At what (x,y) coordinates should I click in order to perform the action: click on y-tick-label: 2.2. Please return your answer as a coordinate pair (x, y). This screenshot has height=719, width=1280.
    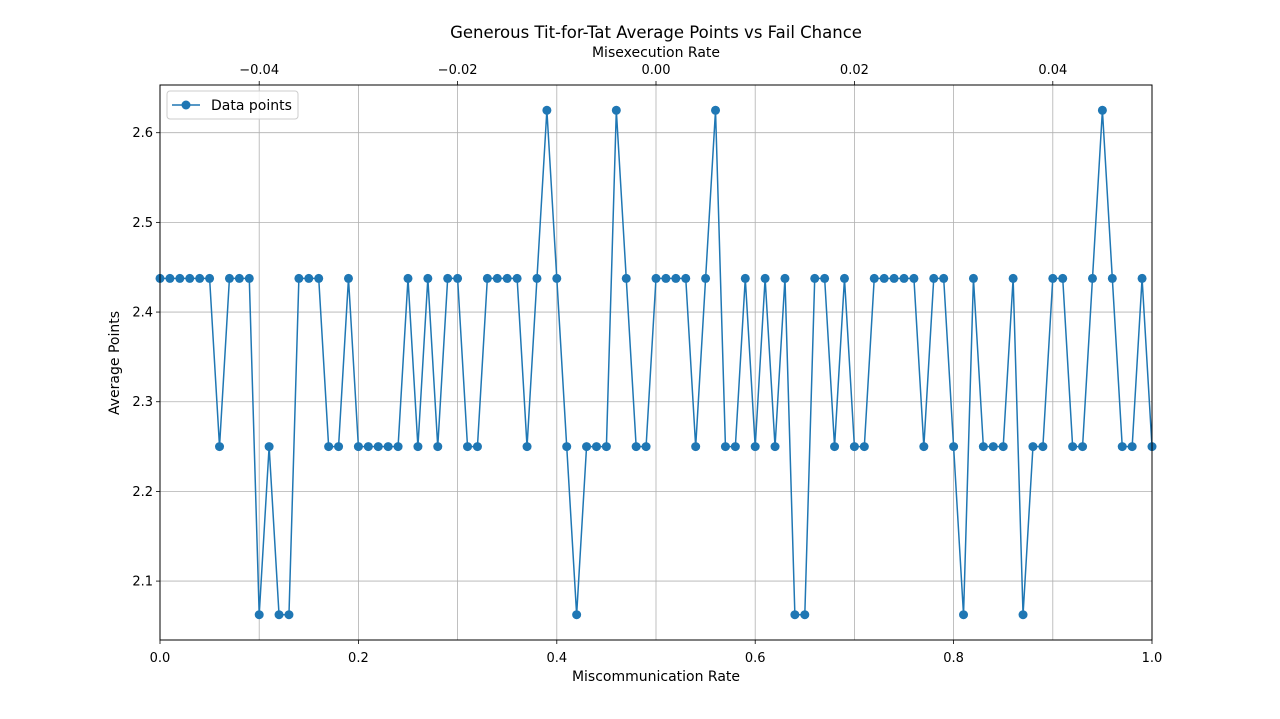
    Looking at the image, I should click on (142, 492).